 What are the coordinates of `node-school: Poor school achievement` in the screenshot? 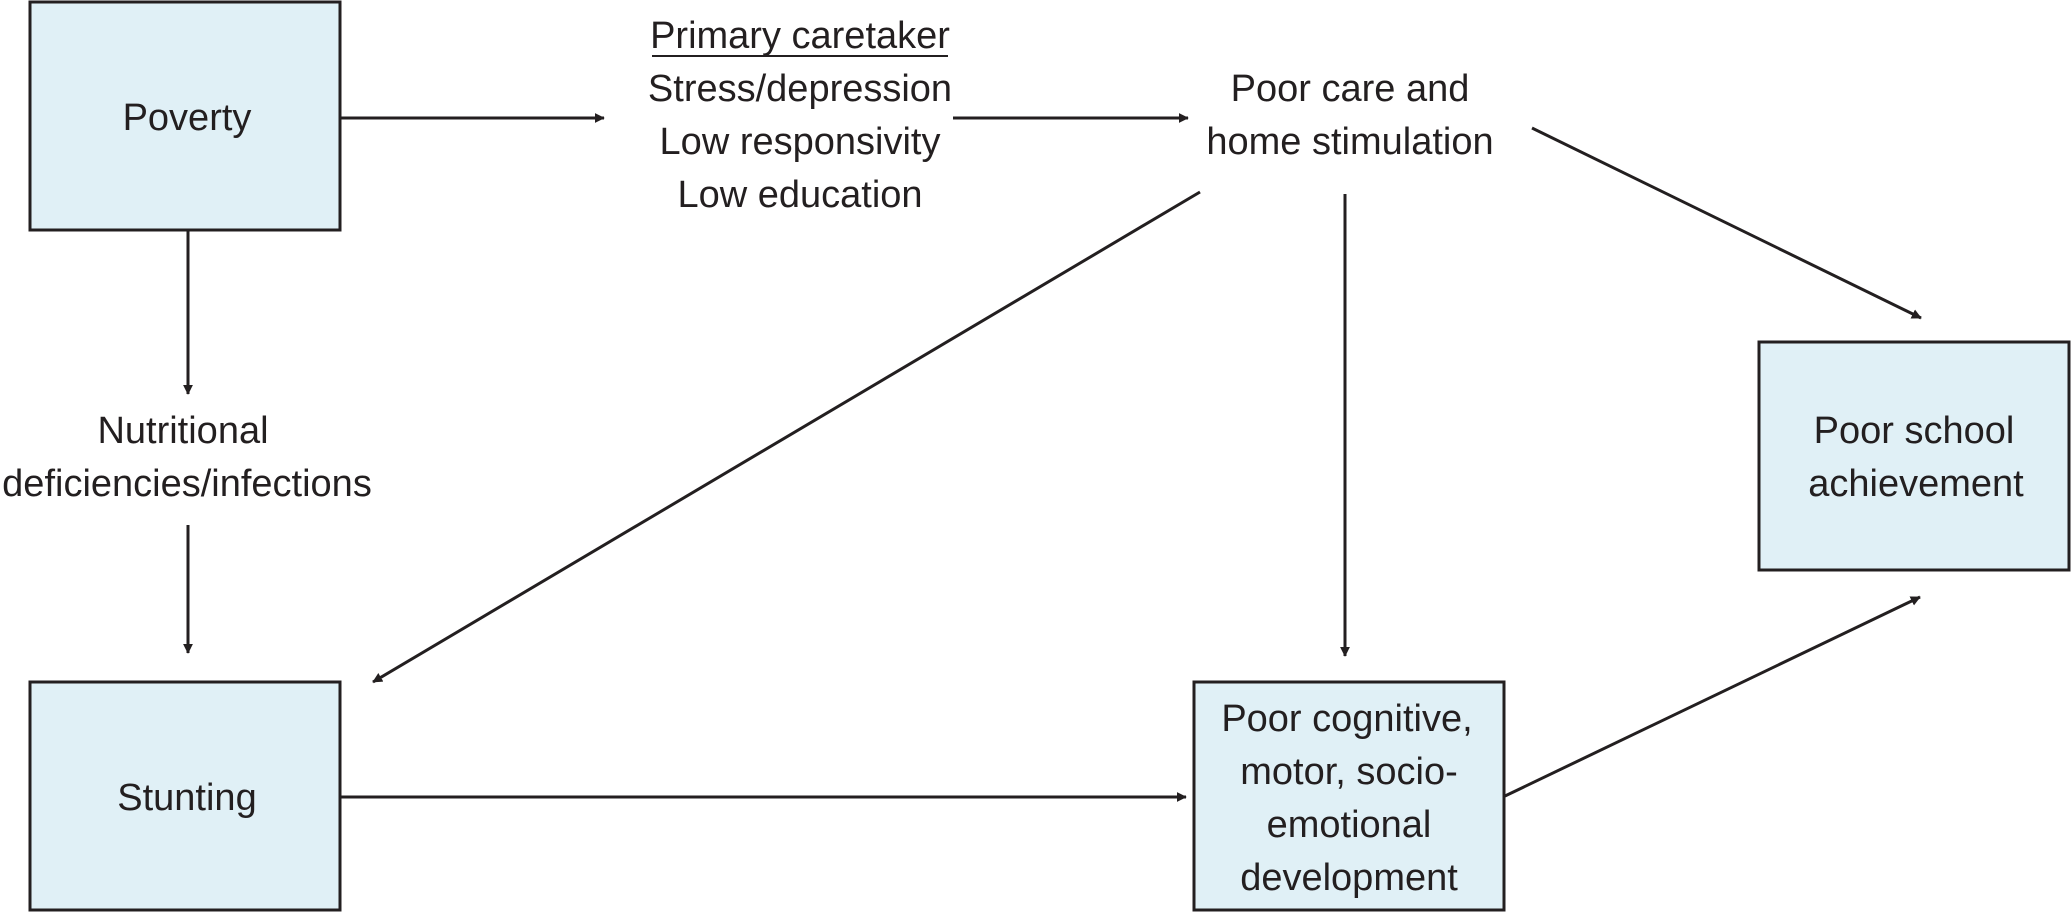 It's located at (1914, 456).